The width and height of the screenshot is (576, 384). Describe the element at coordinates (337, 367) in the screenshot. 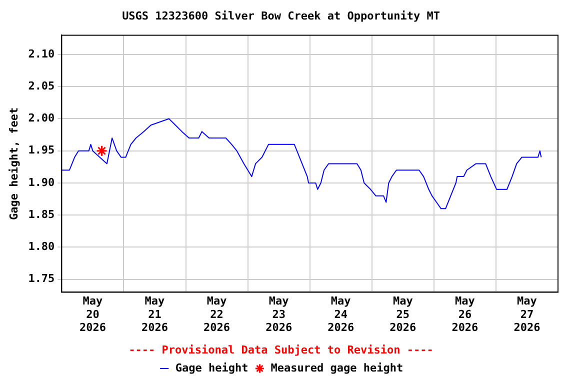

I see `legend-label: Measured gage height` at that location.